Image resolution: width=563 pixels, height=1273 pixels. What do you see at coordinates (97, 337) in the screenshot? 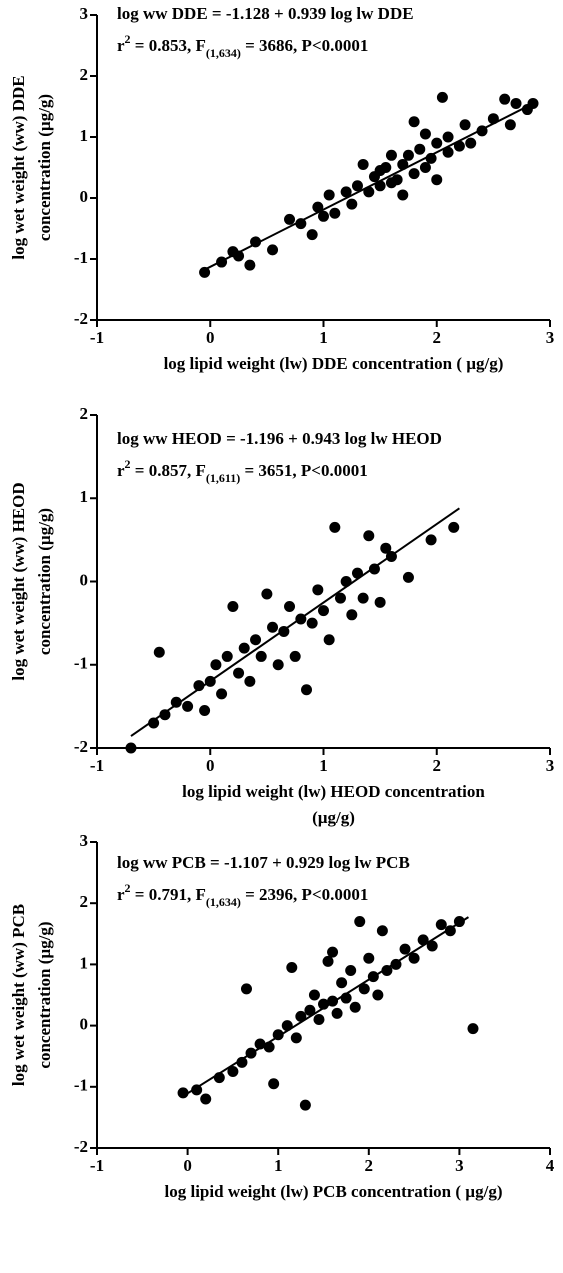
I see `x-tick-label: -1` at bounding box center [97, 337].